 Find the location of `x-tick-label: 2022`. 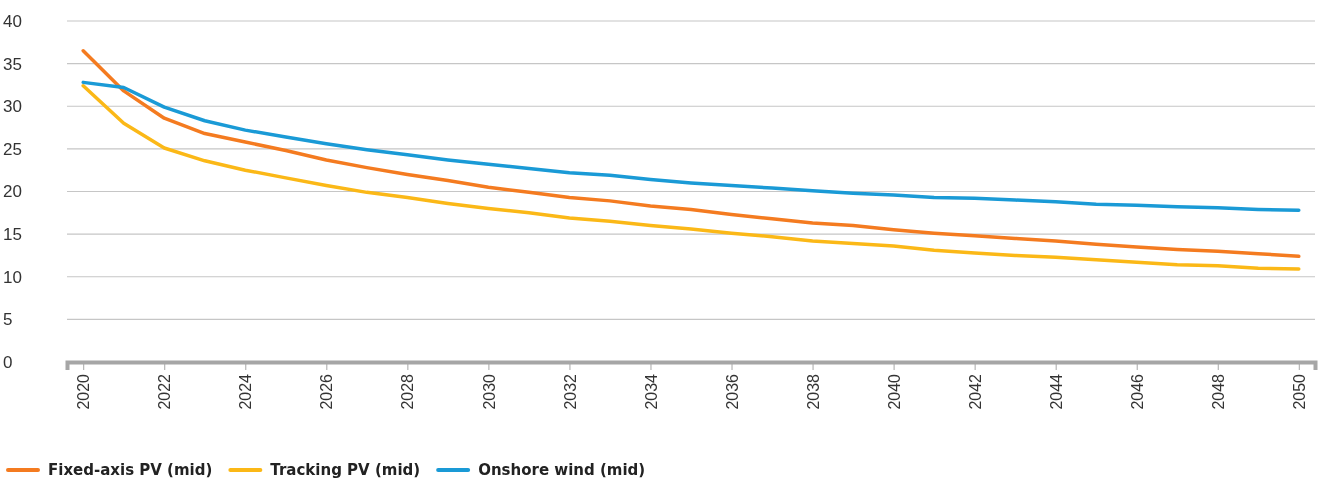

x-tick-label: 2022 is located at coordinates (165, 391).